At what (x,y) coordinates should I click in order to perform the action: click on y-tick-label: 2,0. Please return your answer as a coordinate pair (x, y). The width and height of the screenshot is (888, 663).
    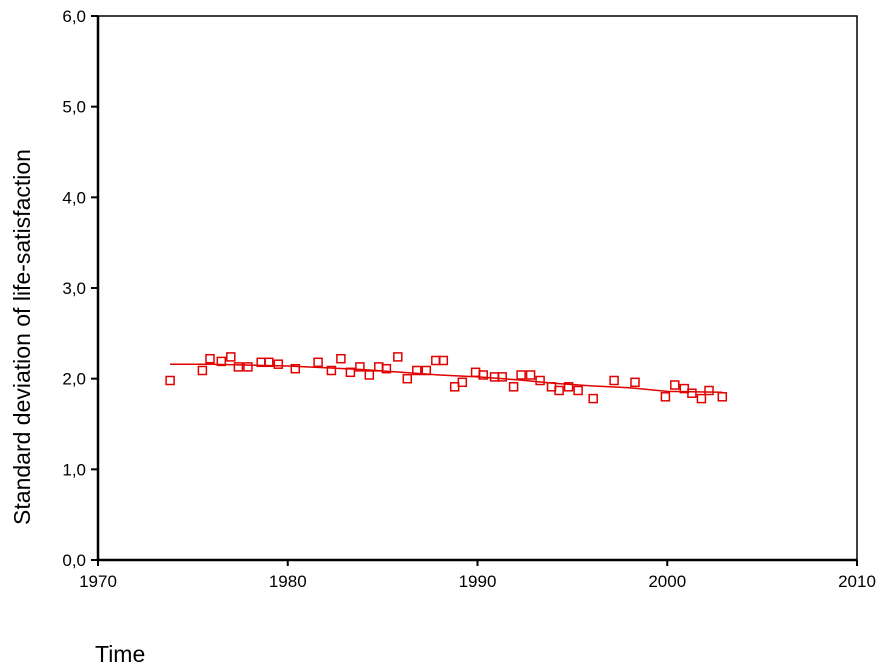
    Looking at the image, I should click on (74, 379).